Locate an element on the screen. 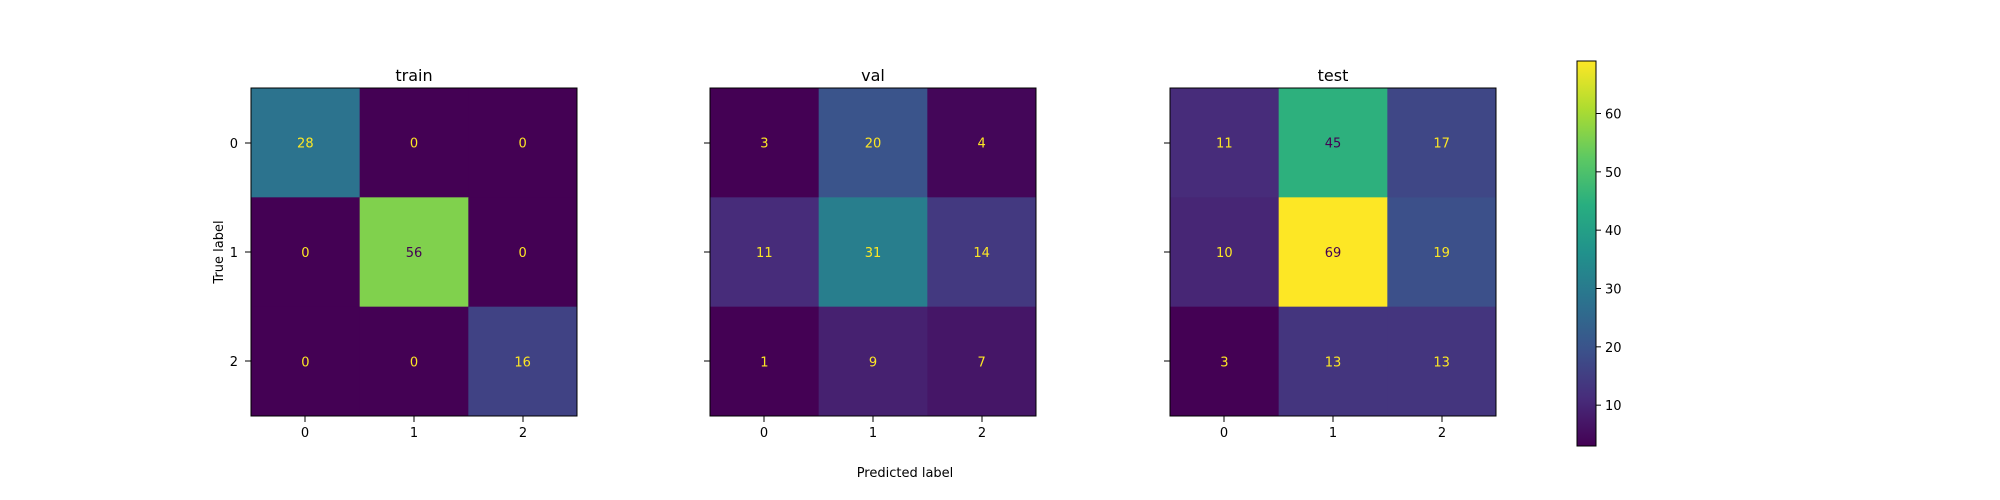  y-tick-label: 0 is located at coordinates (234, 144).